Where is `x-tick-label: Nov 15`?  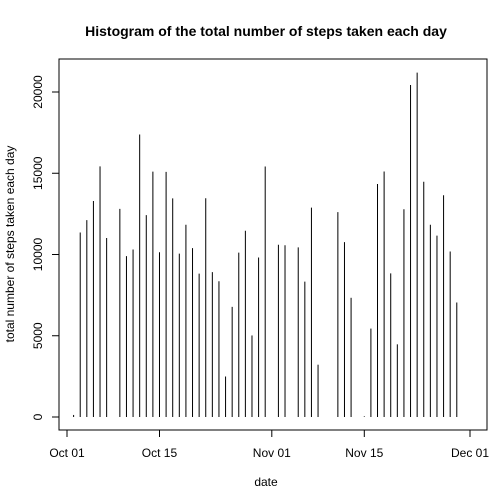 x-tick-label: Nov 15 is located at coordinates (364, 453).